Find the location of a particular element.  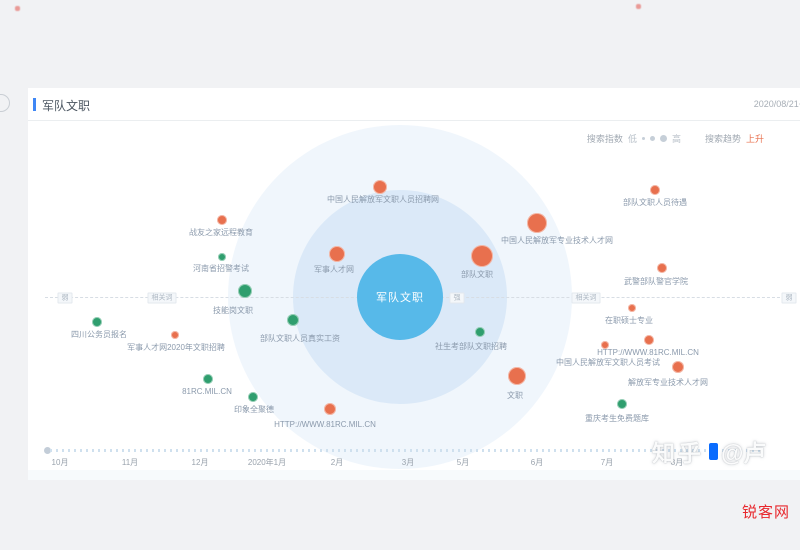

legend-high-label: 高 is located at coordinates (676, 138).